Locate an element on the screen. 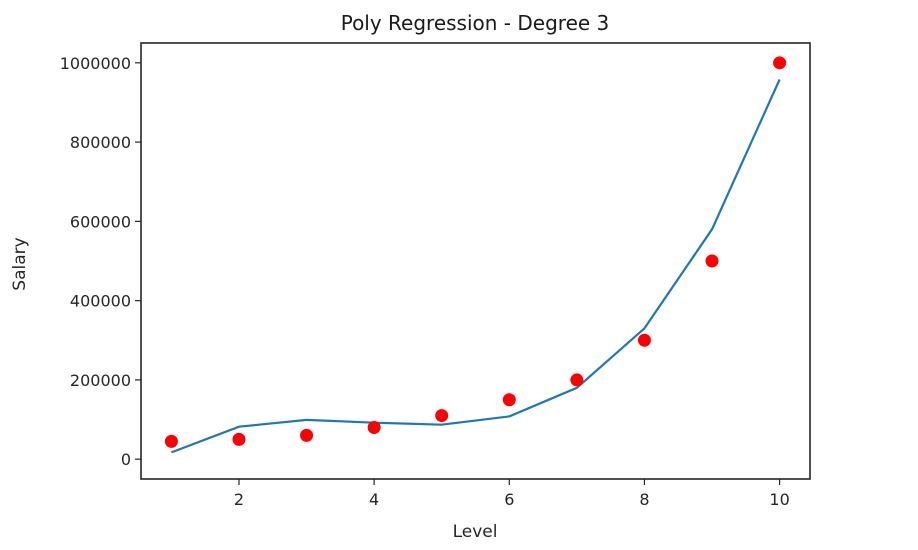 The height and width of the screenshot is (550, 918). chart-title: Poly Regression - Degree 3 is located at coordinates (475, 23).